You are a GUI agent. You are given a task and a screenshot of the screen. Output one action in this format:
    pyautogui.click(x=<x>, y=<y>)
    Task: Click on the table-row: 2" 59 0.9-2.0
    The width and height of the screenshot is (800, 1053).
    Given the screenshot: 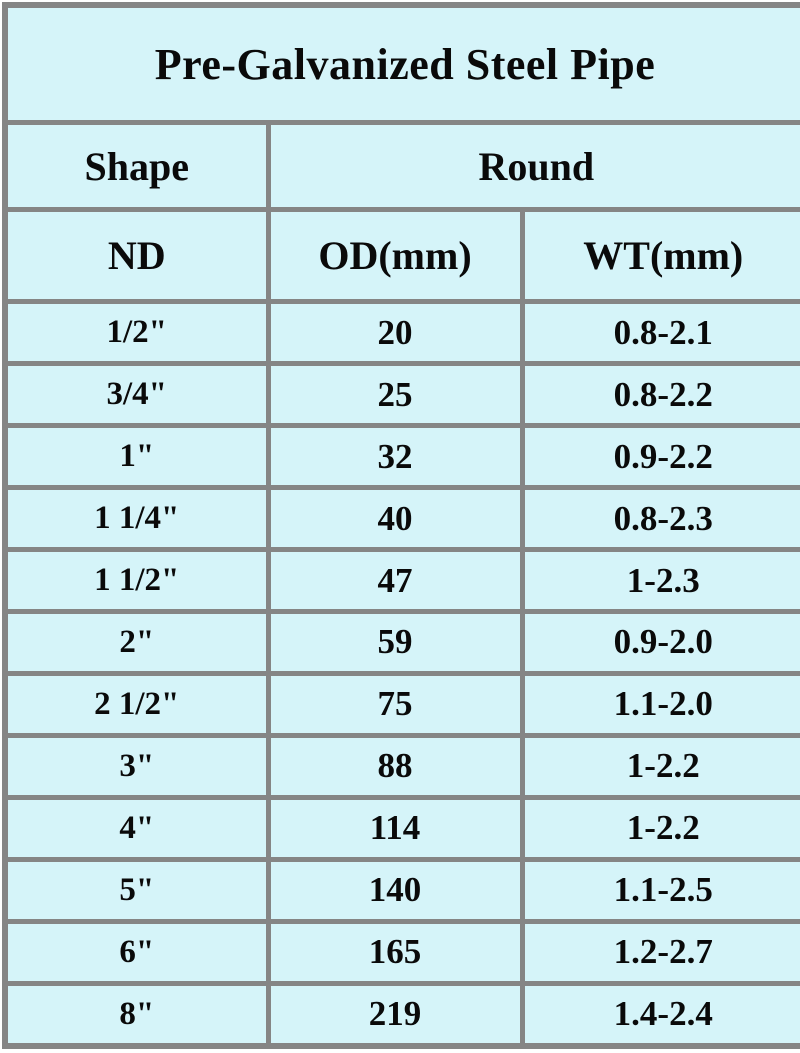 What is the action you would take?
    pyautogui.click(x=401, y=642)
    